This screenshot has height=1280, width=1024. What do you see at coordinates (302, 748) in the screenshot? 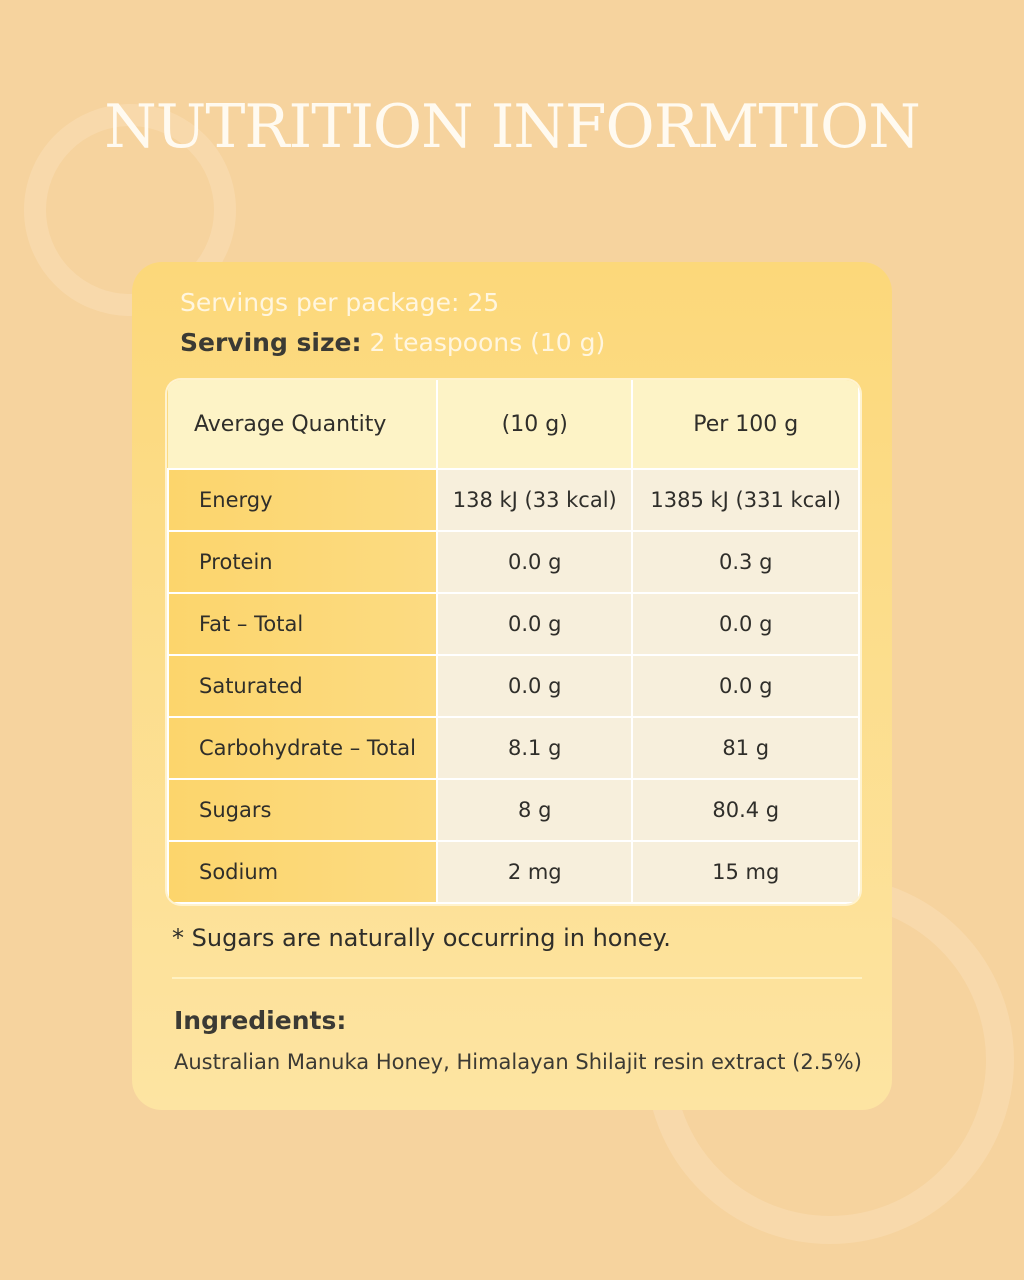
I see `nutrient-name: Carbohydrate – Total` at bounding box center [302, 748].